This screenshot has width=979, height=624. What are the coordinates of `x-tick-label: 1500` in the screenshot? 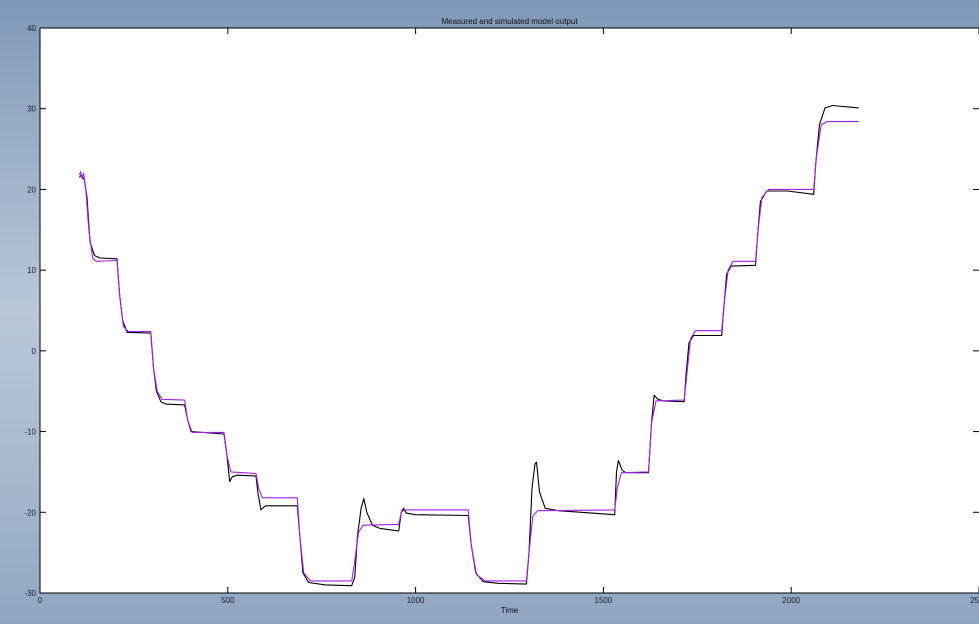 It's located at (604, 600).